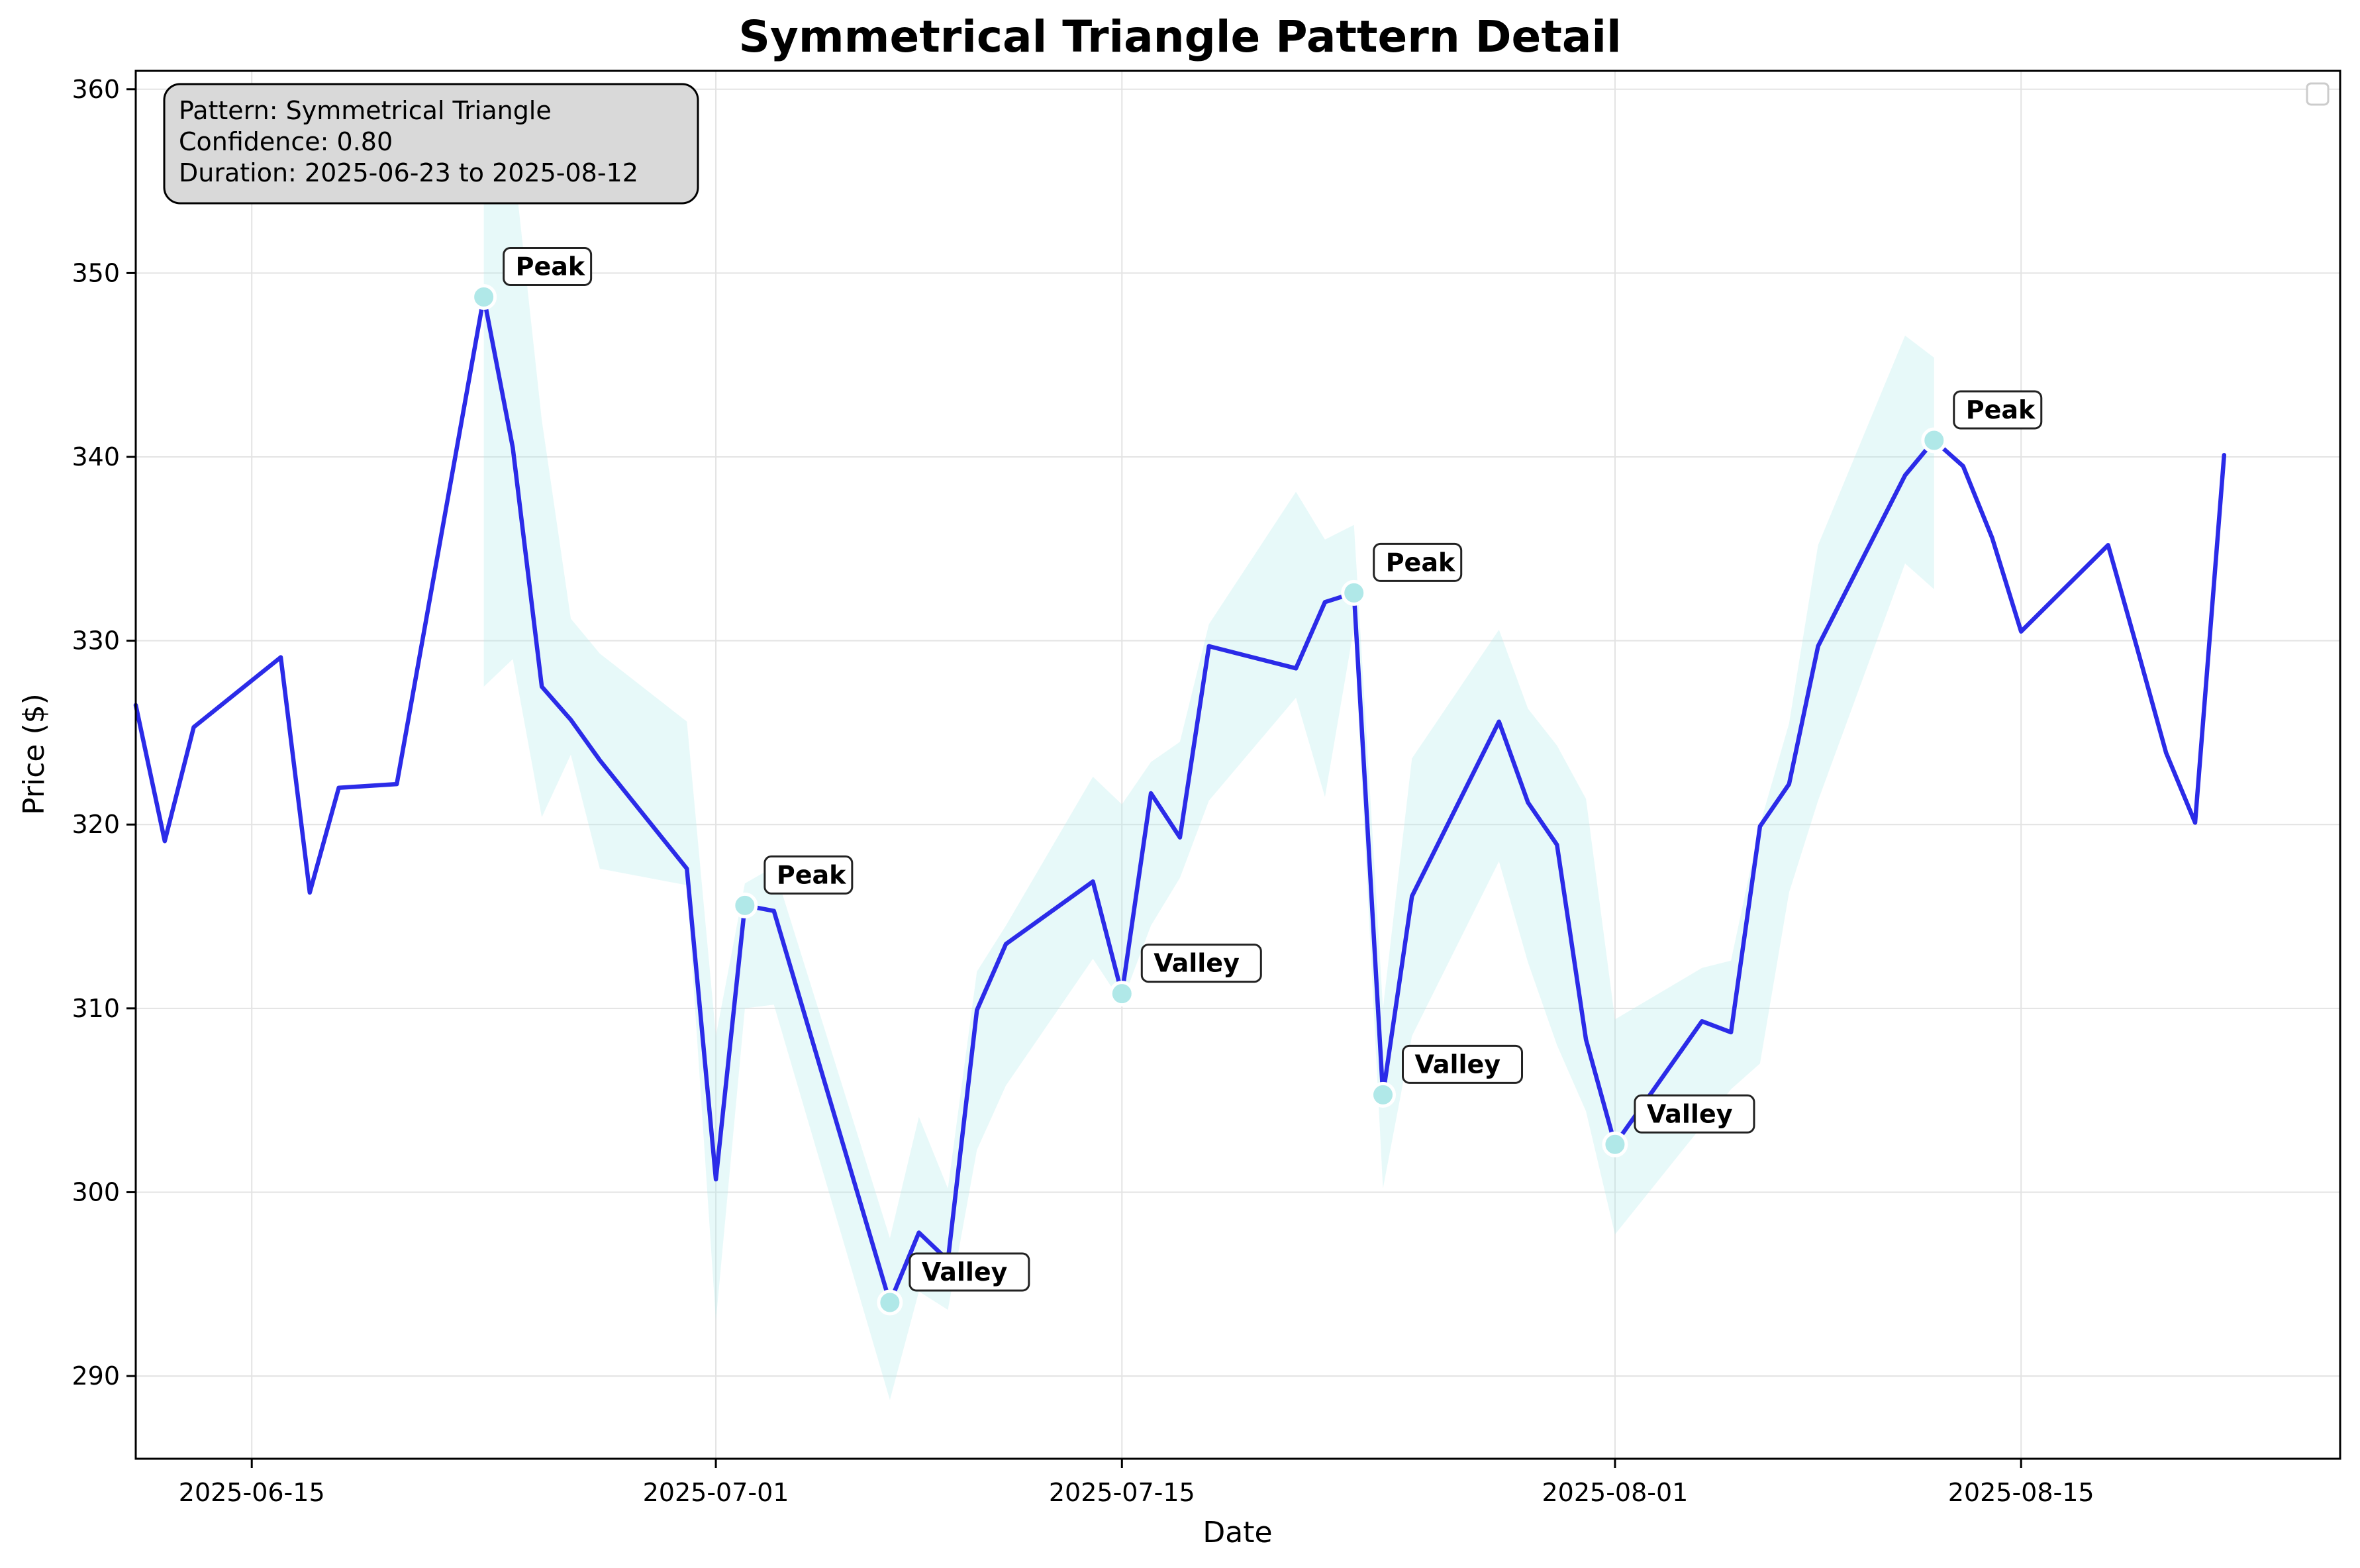  What do you see at coordinates (408, 172) in the screenshot?
I see `info-line-duration: Duration: 2025-06-23 to 2025-08-12` at bounding box center [408, 172].